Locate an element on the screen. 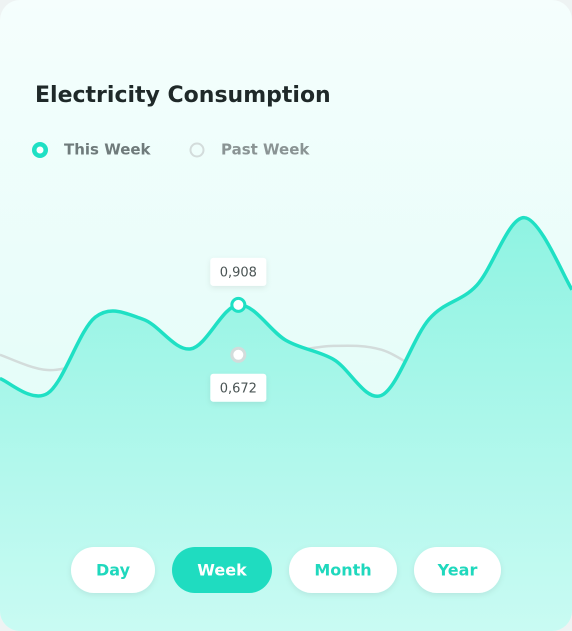 The image size is (572, 631). tab-label: Day is located at coordinates (113, 570).